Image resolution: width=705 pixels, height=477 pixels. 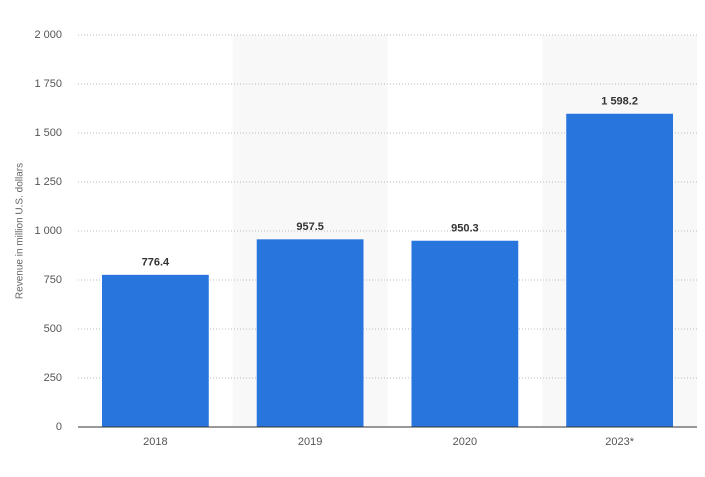 What do you see at coordinates (310, 442) in the screenshot?
I see `x-tick-label: 2019` at bounding box center [310, 442].